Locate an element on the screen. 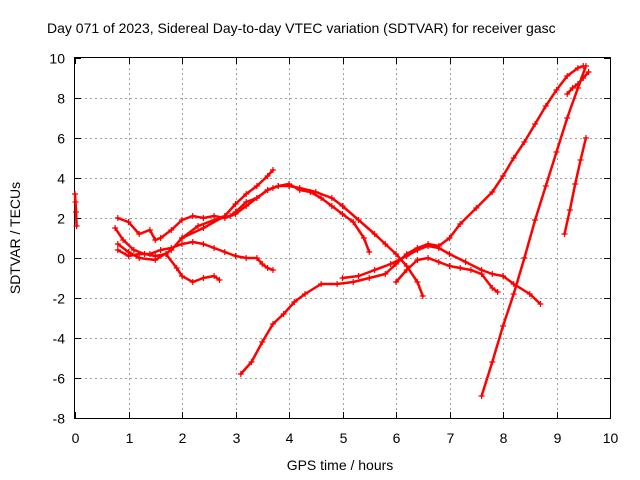 The height and width of the screenshot is (480, 640). x-tick-label: 1 is located at coordinates (130, 438).